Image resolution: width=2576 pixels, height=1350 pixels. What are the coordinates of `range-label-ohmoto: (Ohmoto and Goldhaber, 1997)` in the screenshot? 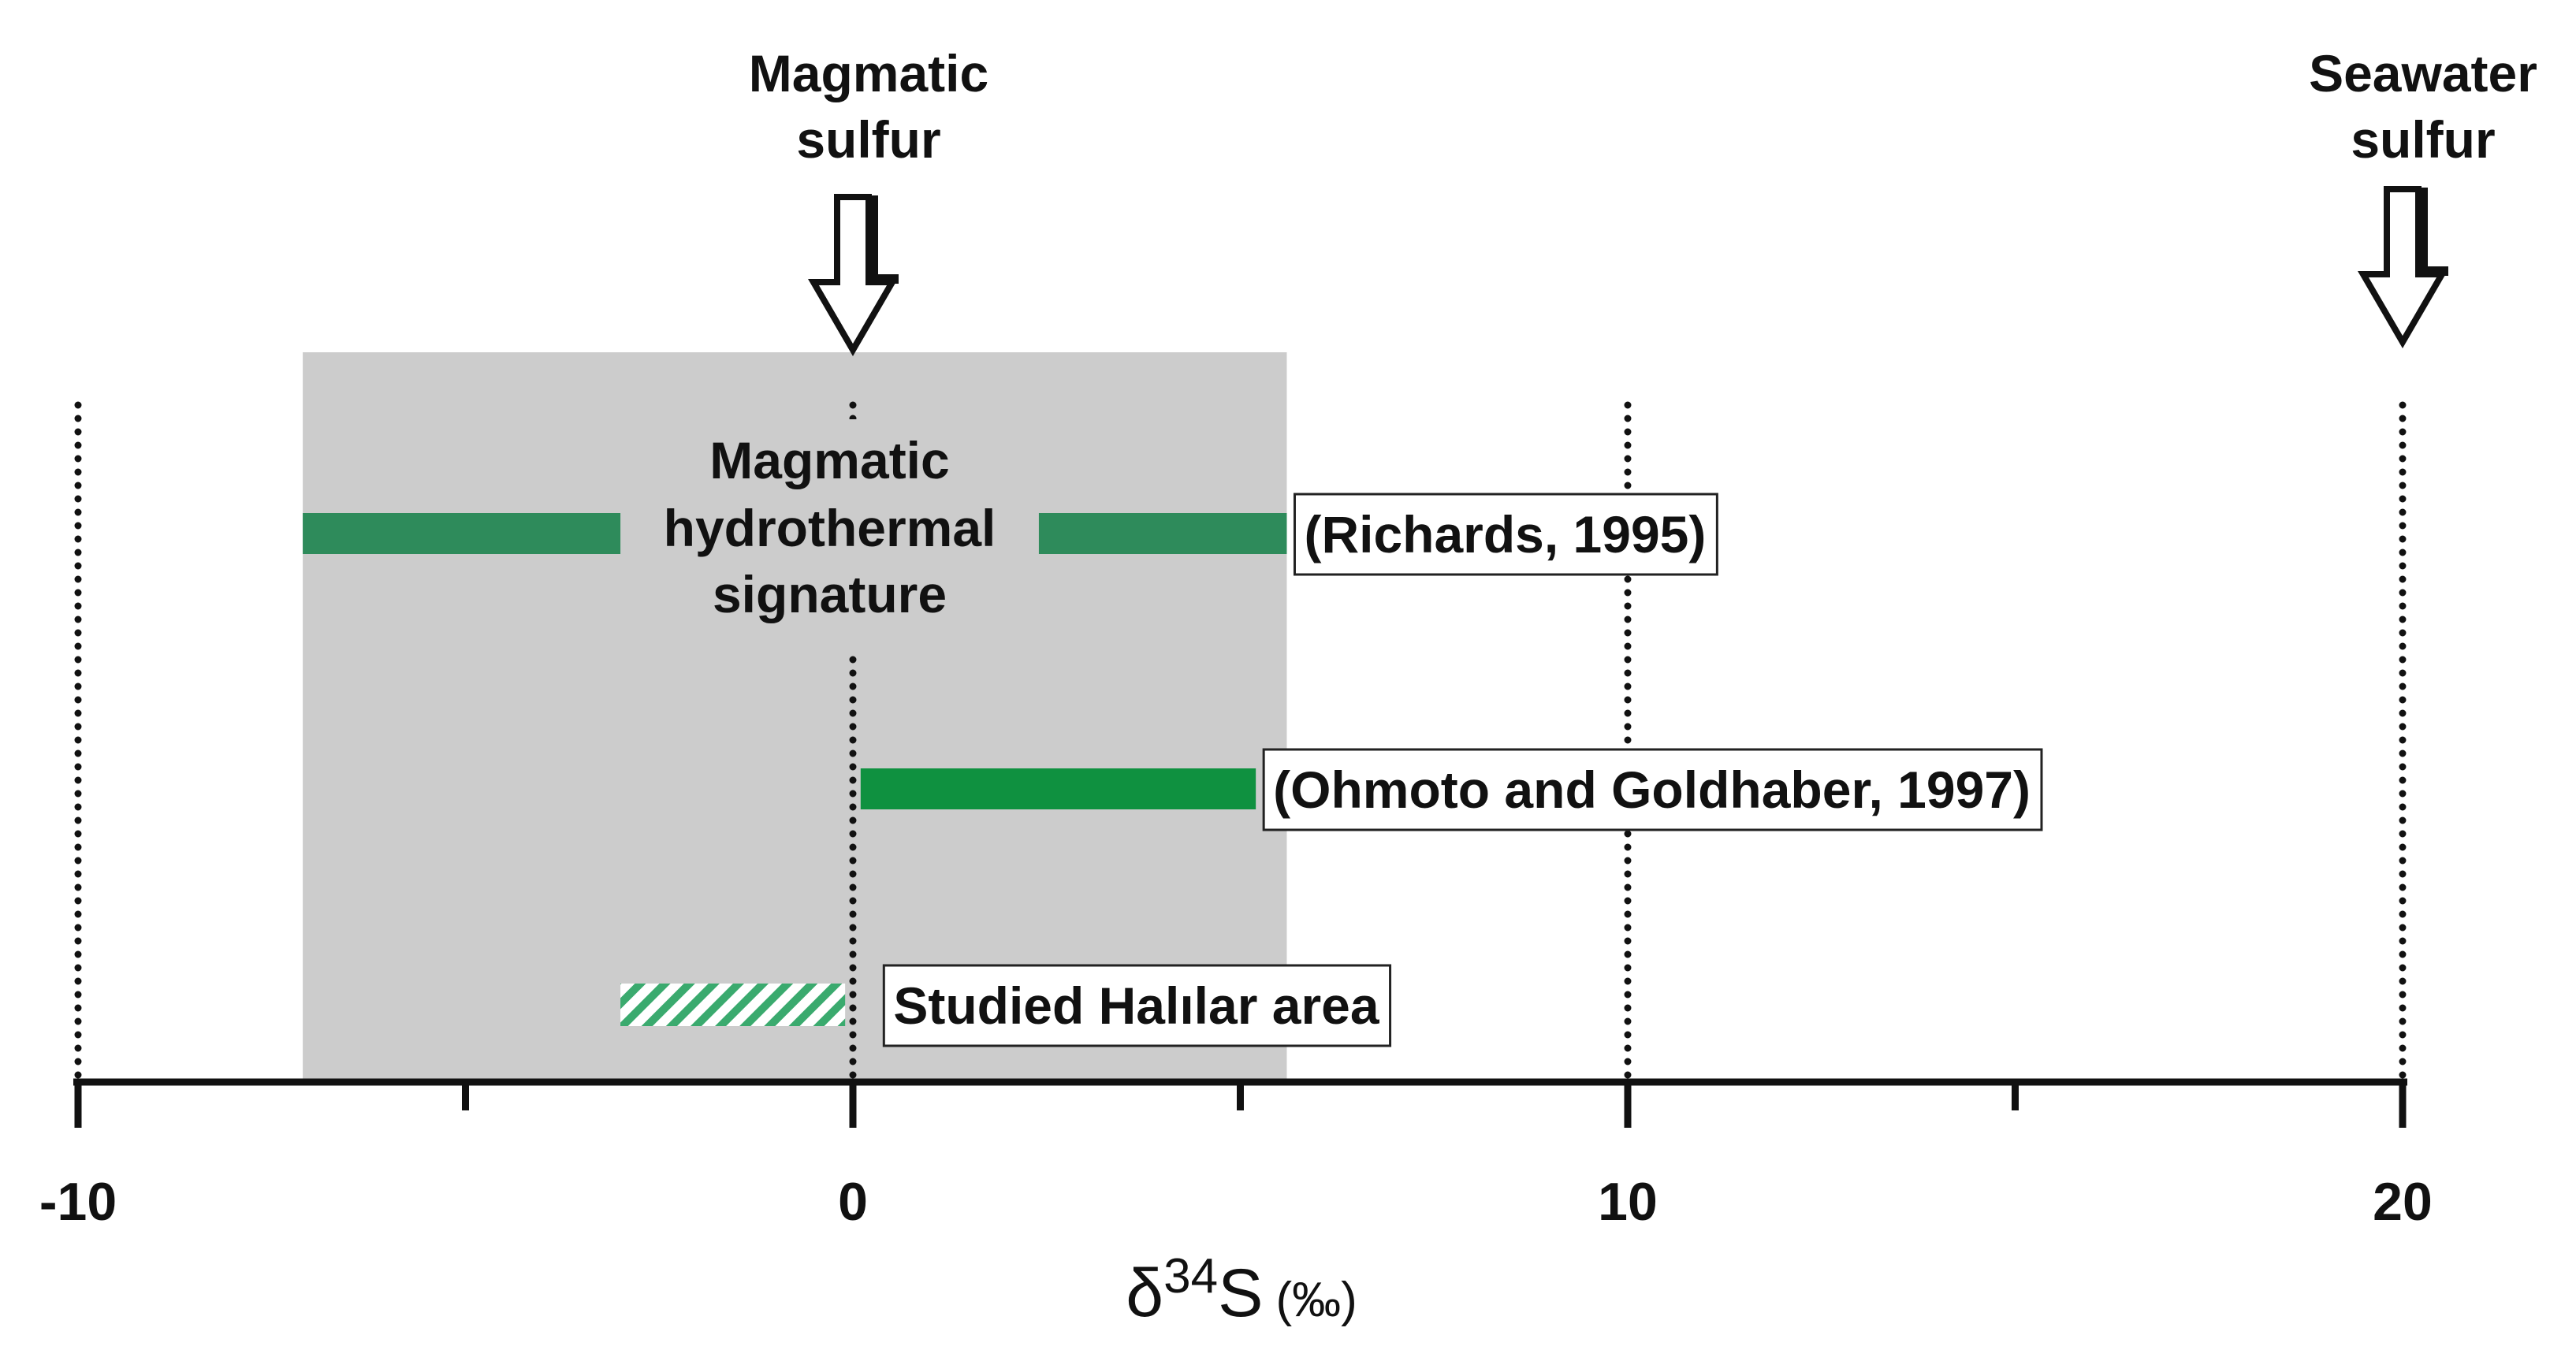 It's located at (1652, 790).